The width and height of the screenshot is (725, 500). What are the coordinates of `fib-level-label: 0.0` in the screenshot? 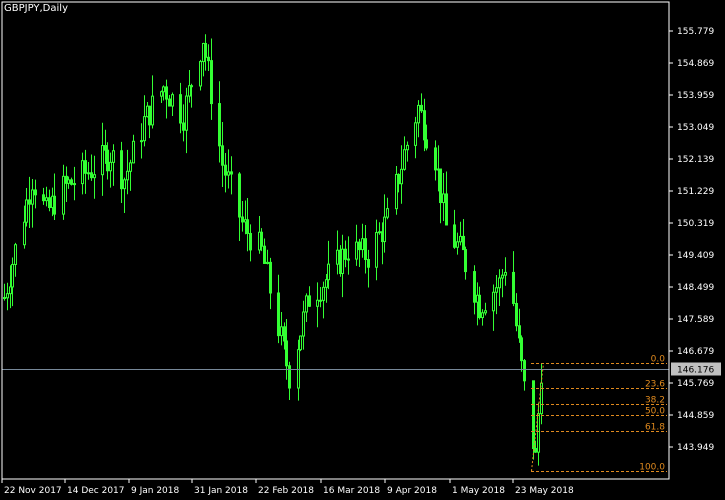 It's located at (658, 360).